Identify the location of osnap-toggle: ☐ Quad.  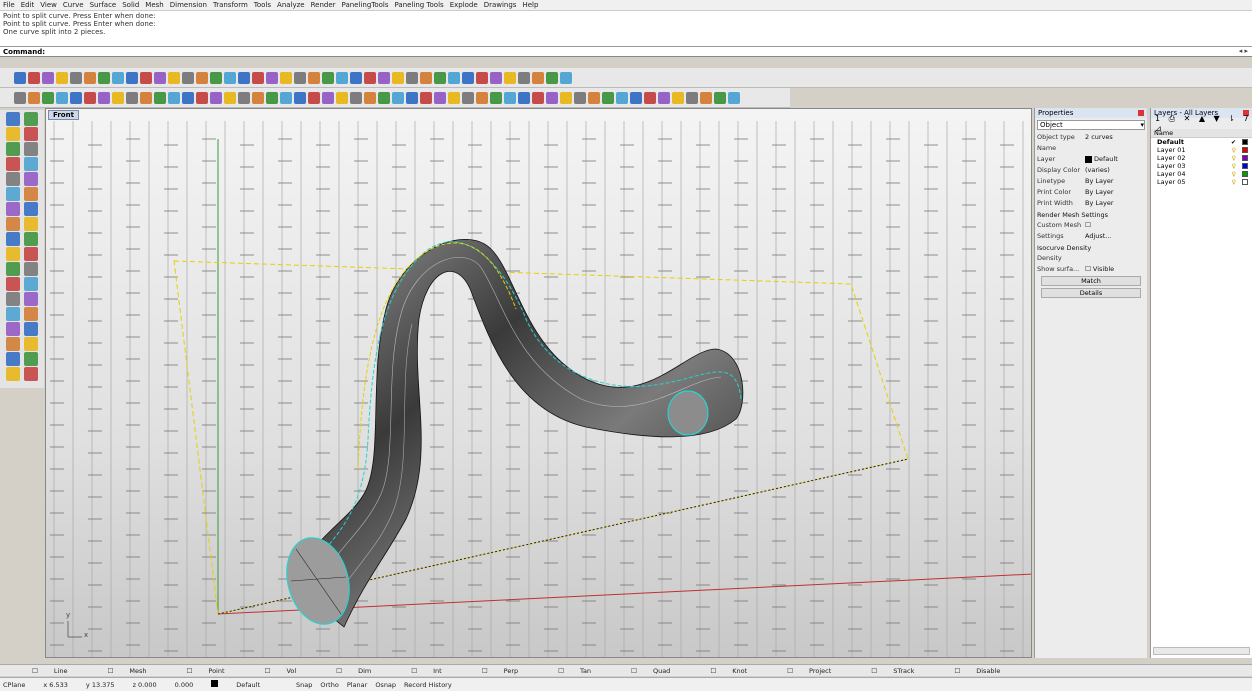
(657, 671).